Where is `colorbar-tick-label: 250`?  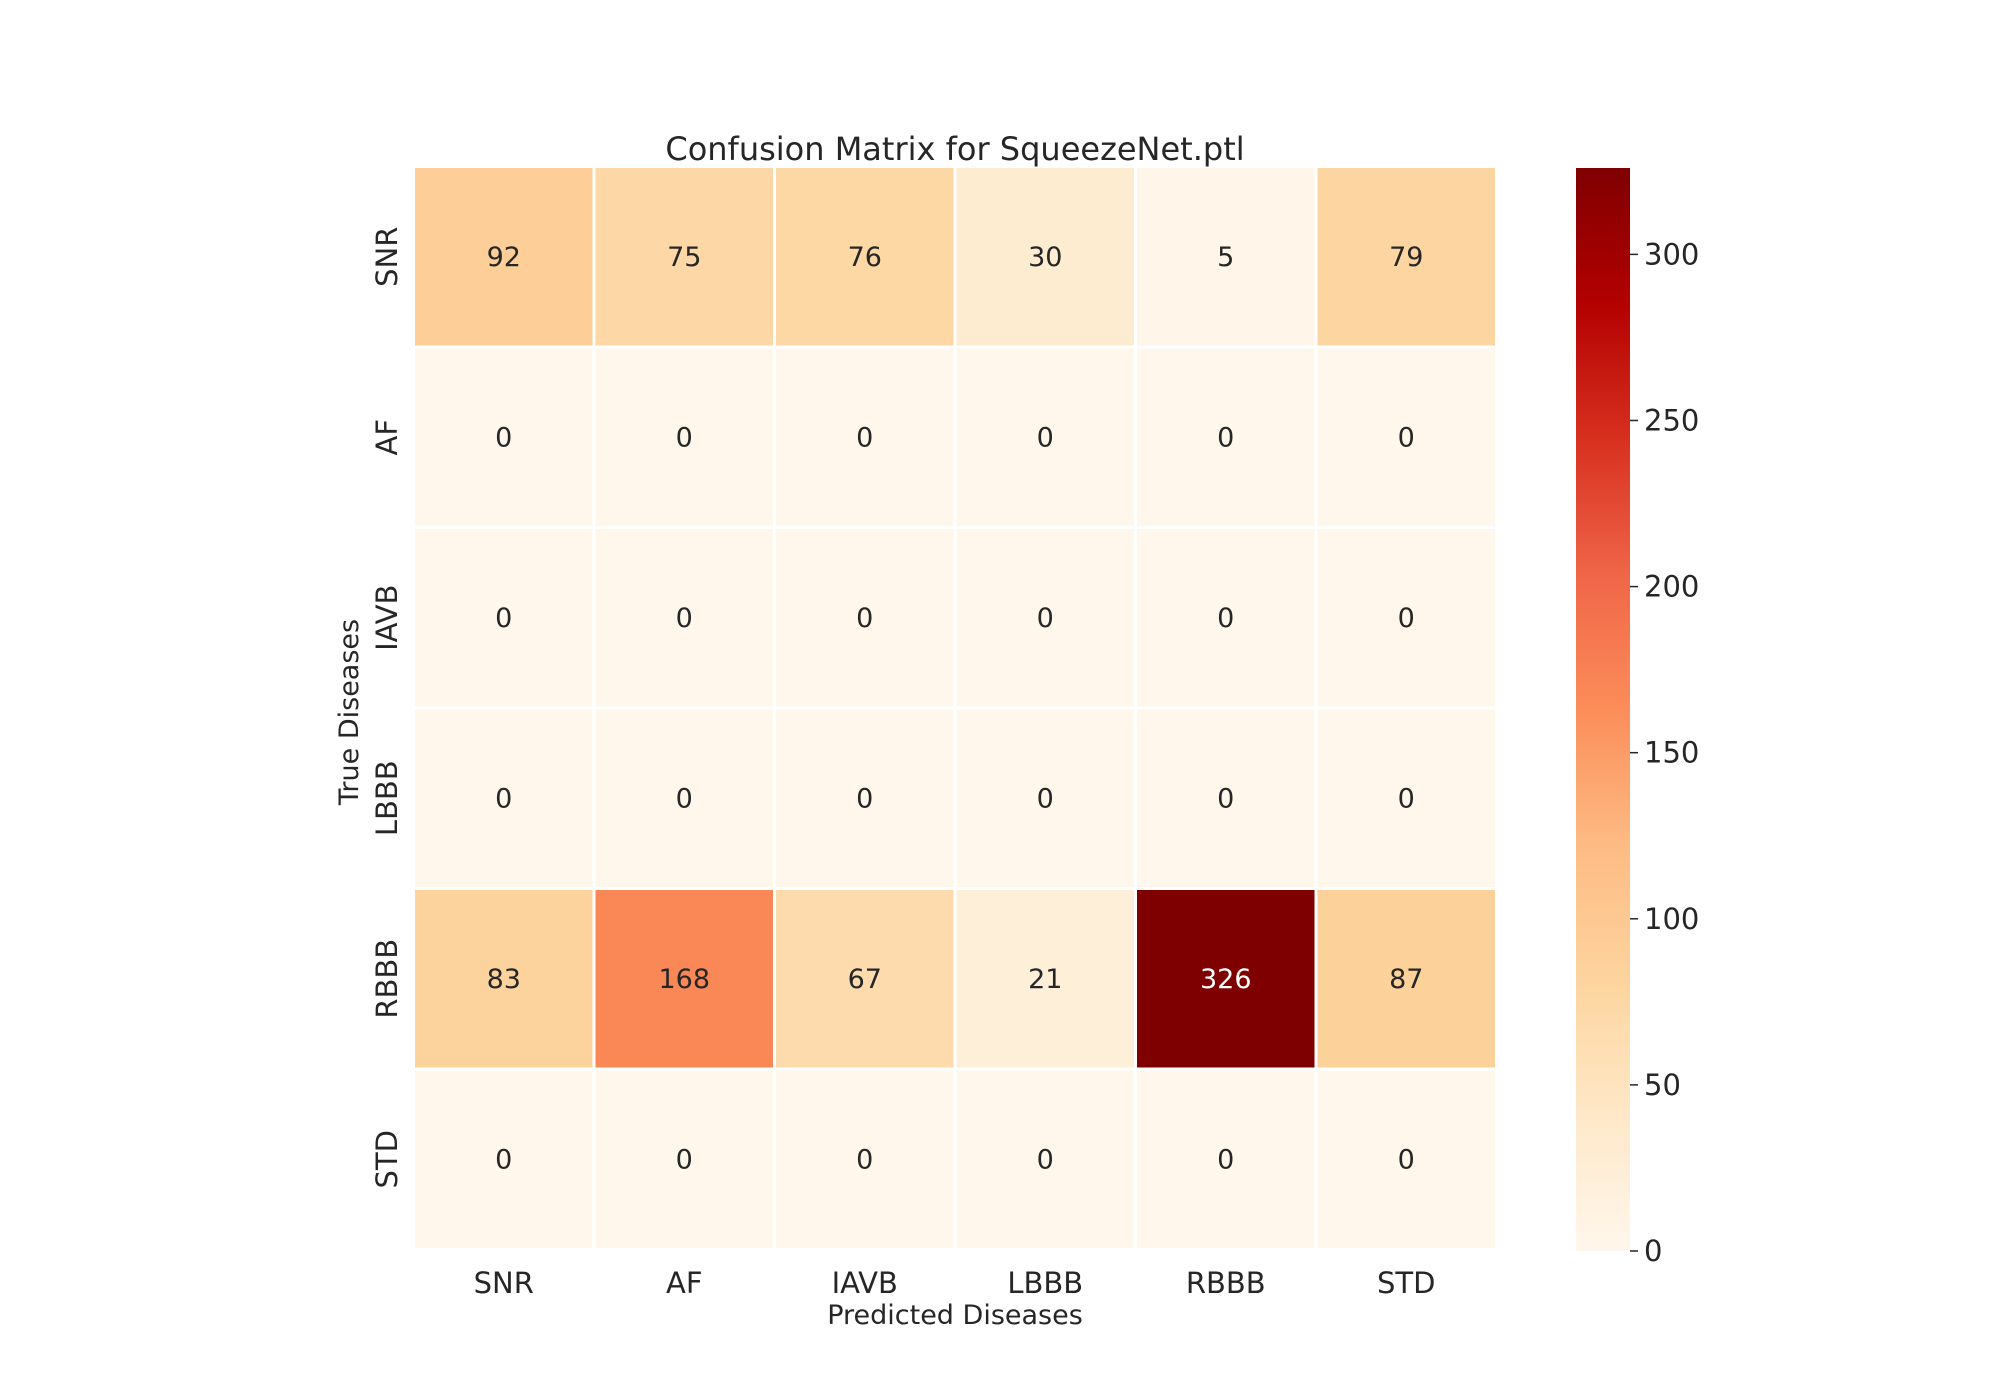
colorbar-tick-label: 250 is located at coordinates (1671, 420).